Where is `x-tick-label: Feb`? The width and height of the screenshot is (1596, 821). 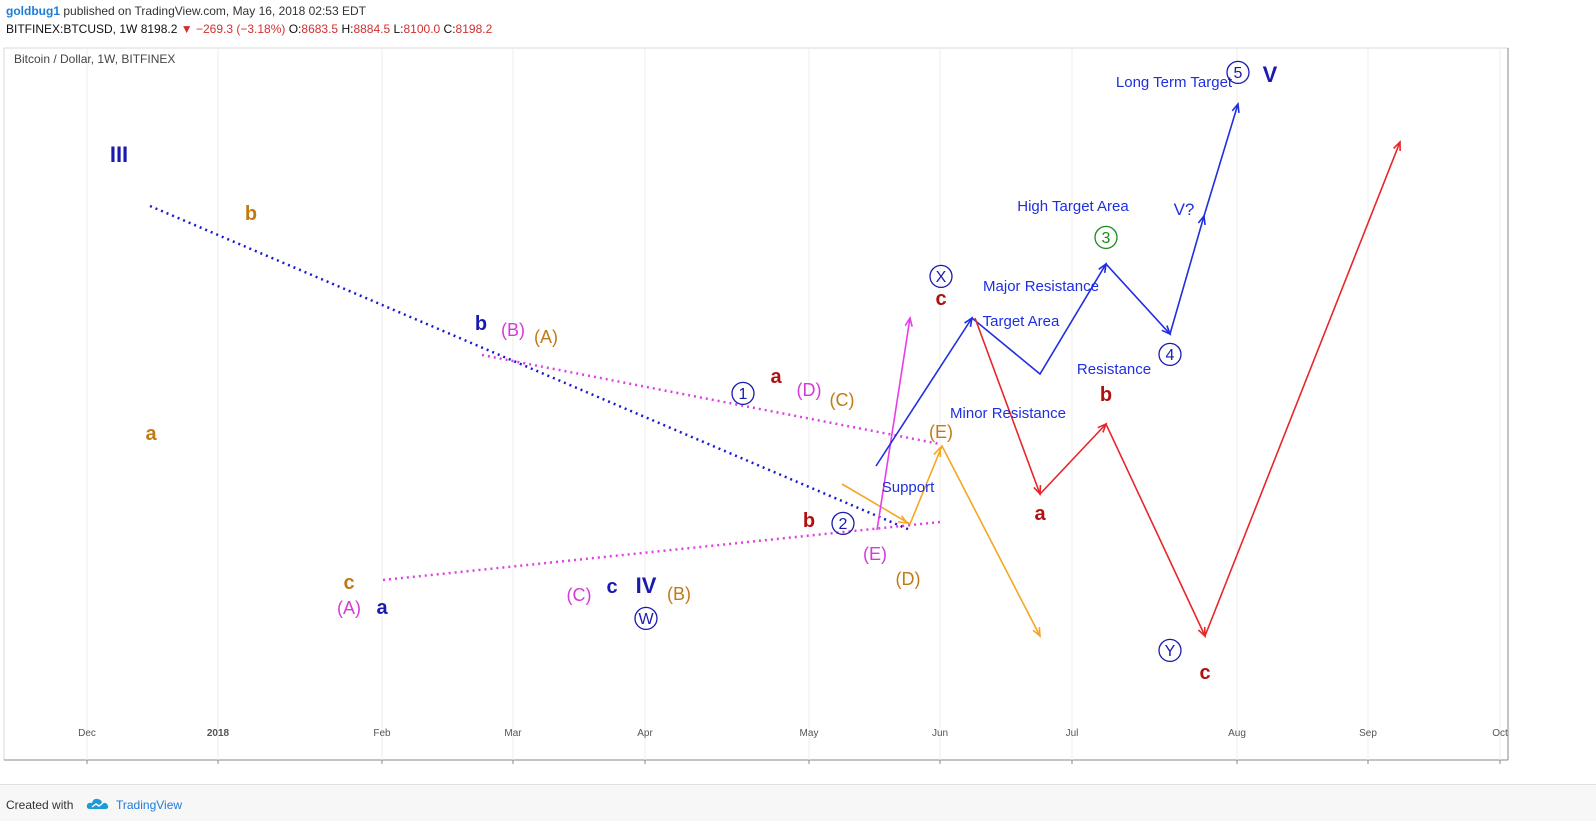
x-tick-label: Feb is located at coordinates (382, 733).